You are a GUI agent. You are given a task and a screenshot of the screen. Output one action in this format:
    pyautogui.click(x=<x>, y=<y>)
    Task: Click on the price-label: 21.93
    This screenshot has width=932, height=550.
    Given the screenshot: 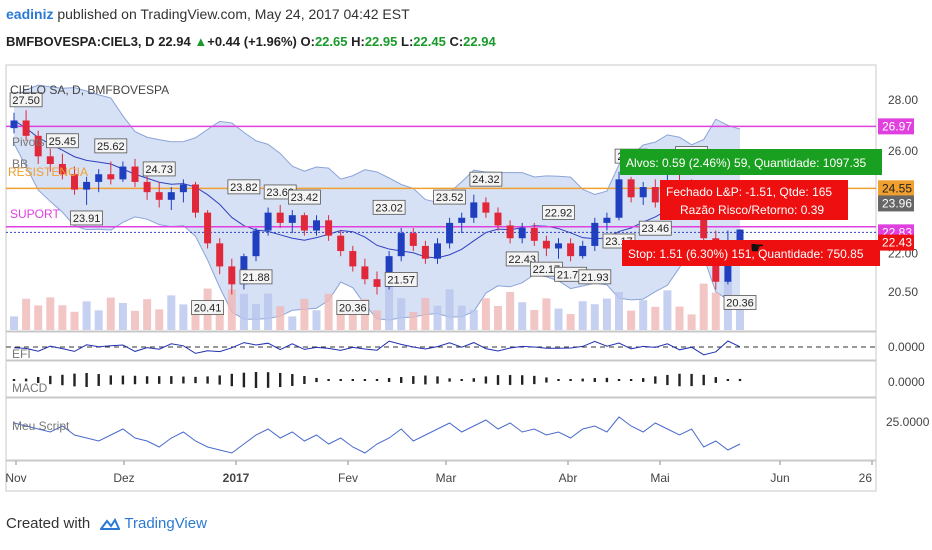 What is the action you would take?
    pyautogui.click(x=595, y=277)
    